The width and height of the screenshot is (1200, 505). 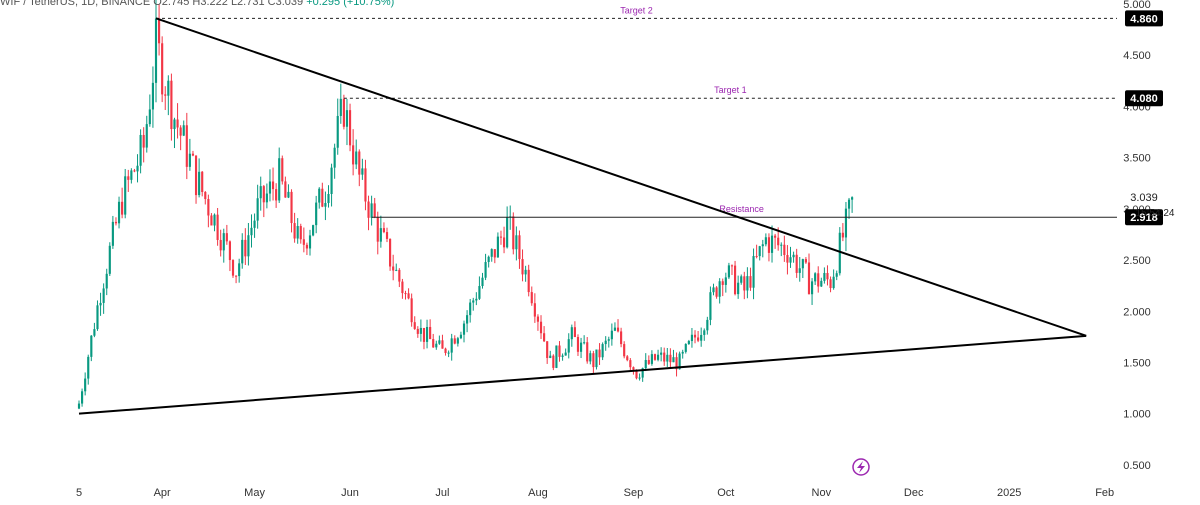 I want to click on x-tick-label: Nov, so click(x=822, y=493).